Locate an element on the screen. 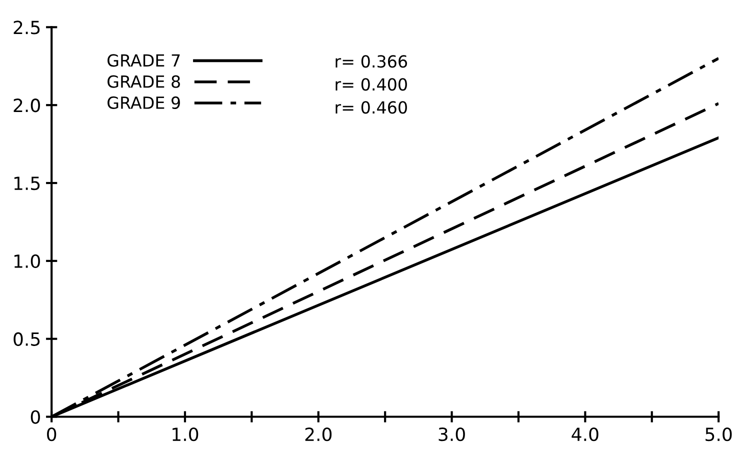 The image size is (737, 453). y-tick-label: 0 is located at coordinates (35, 417).